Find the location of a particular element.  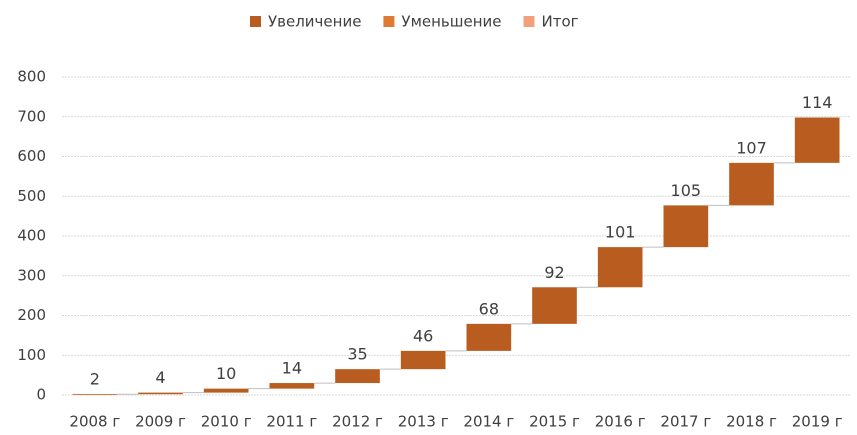

legend-label: Увеличение is located at coordinates (314, 22).